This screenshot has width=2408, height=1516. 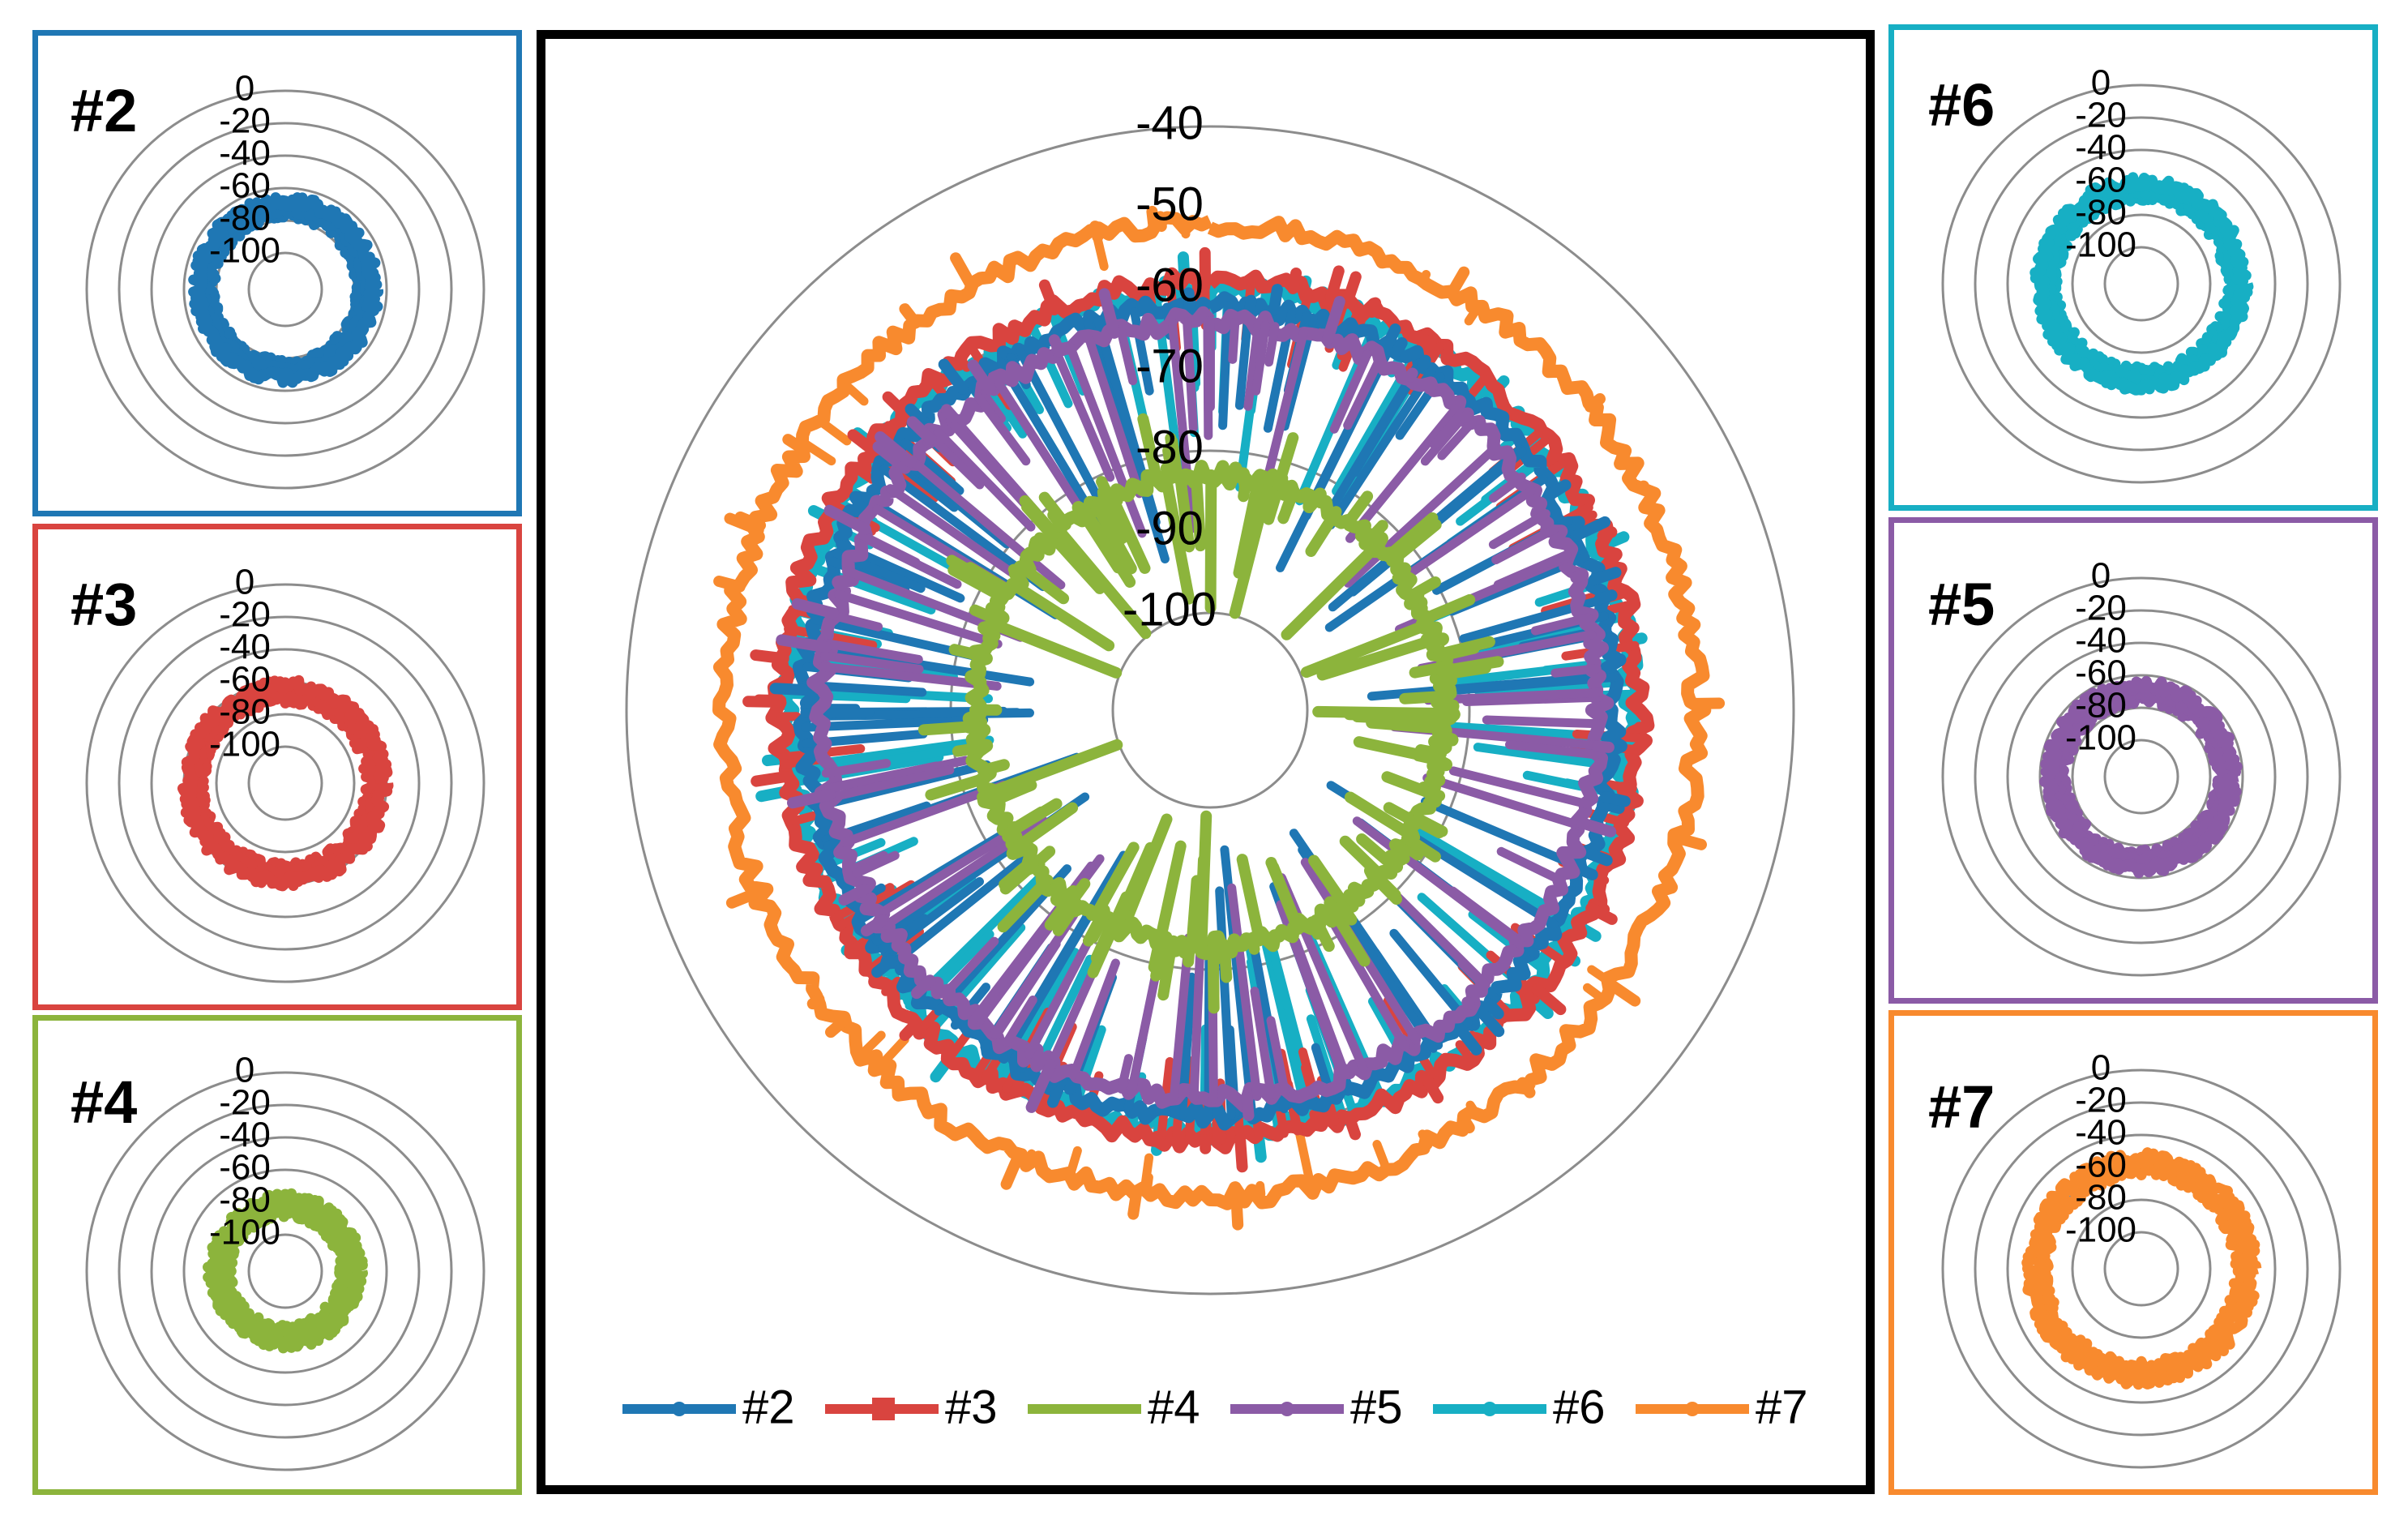 What do you see at coordinates (2101, 673) in the screenshot?
I see `axis-tick-label: -60` at bounding box center [2101, 673].